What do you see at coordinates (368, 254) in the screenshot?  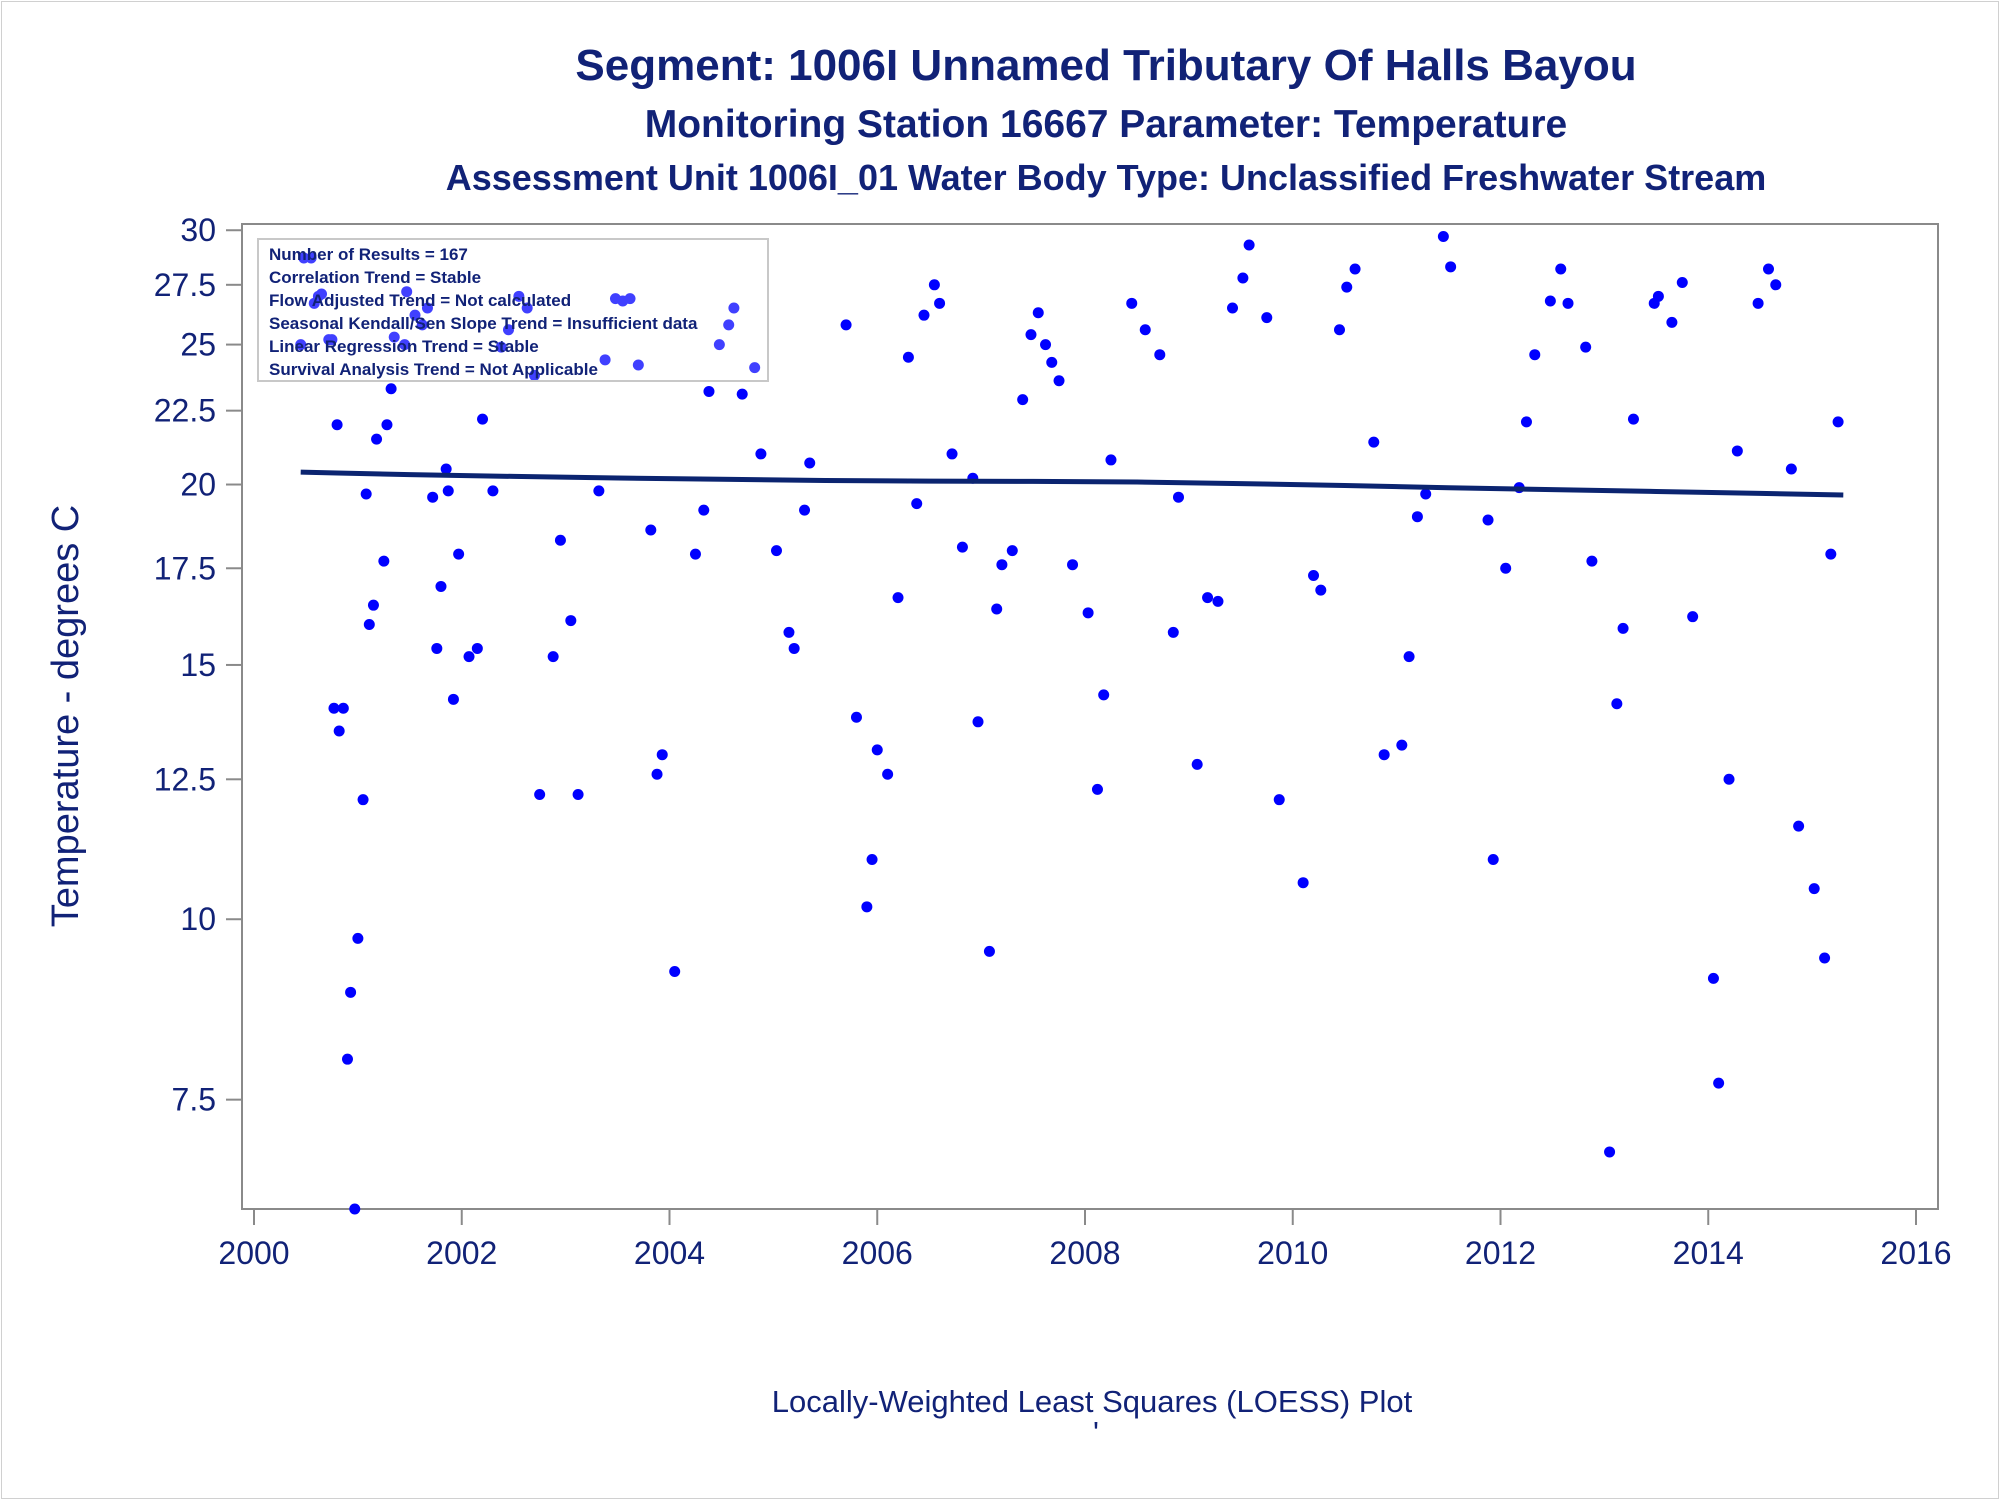 I see `stats-line: Number of Results = 167` at bounding box center [368, 254].